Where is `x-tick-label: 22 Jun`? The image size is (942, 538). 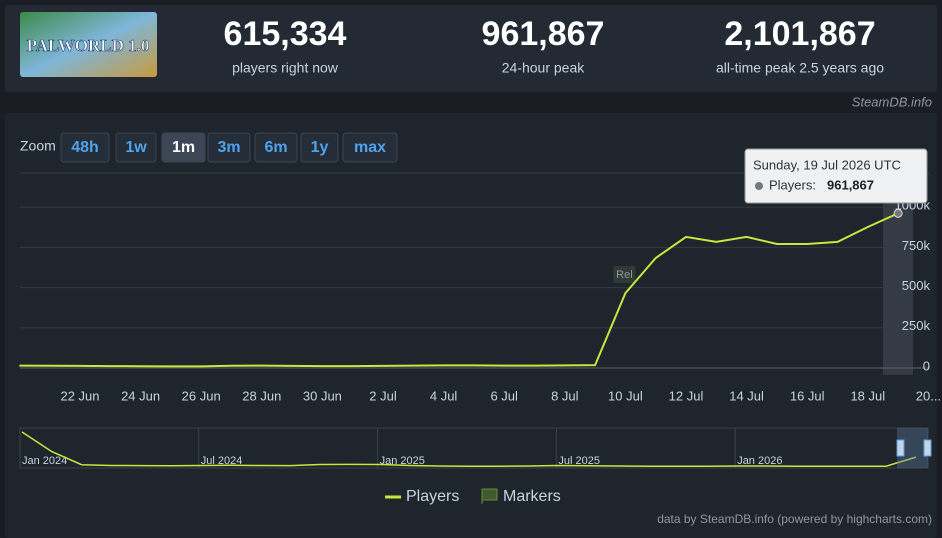 x-tick-label: 22 Jun is located at coordinates (79, 395).